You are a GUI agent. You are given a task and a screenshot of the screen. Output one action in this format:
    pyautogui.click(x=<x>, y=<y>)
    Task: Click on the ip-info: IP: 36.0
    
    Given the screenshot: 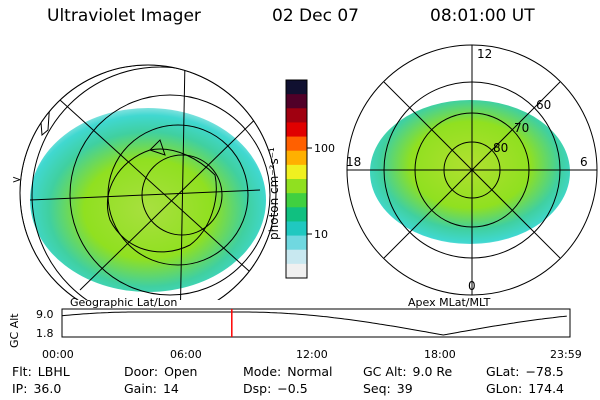 What is the action you would take?
    pyautogui.click(x=37, y=388)
    